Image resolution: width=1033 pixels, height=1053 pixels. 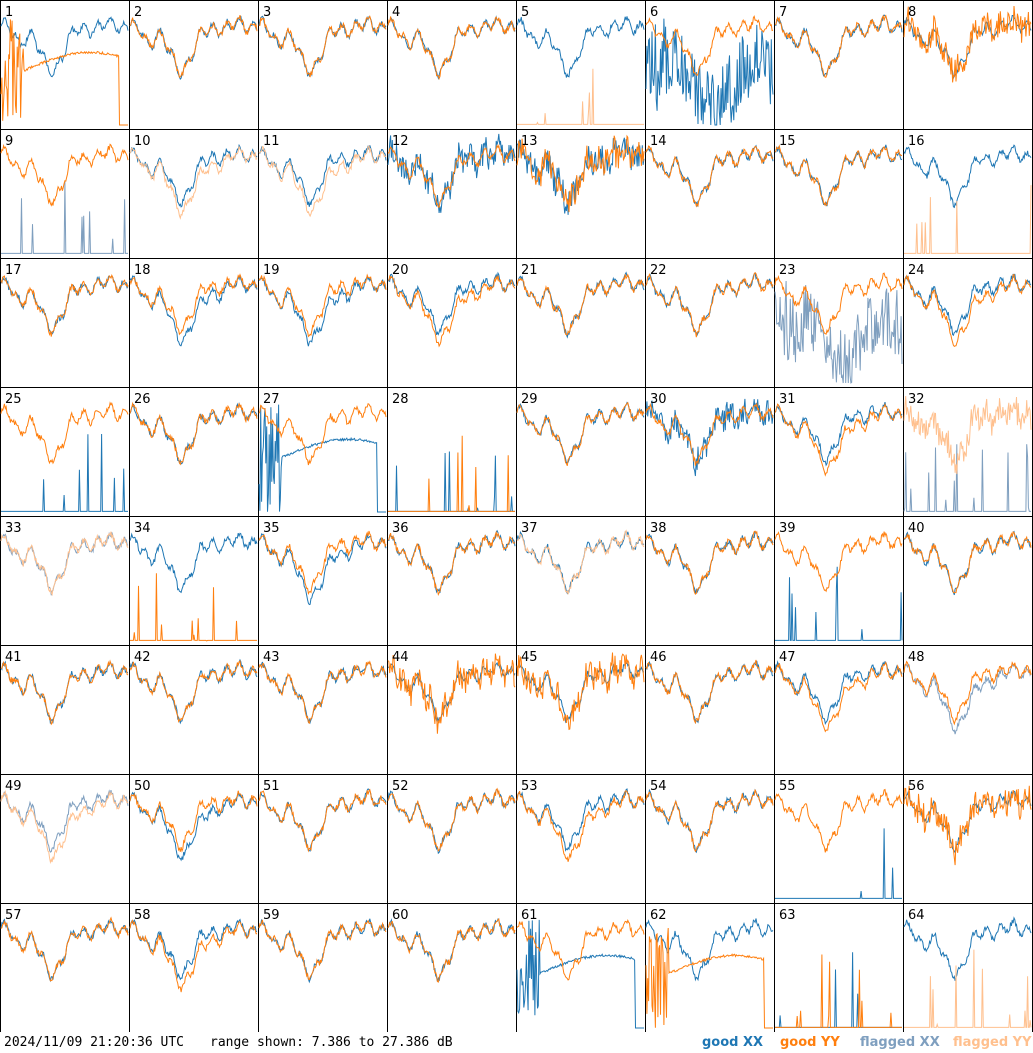 What do you see at coordinates (787, 786) in the screenshot?
I see `panel-label: 55` at bounding box center [787, 786].